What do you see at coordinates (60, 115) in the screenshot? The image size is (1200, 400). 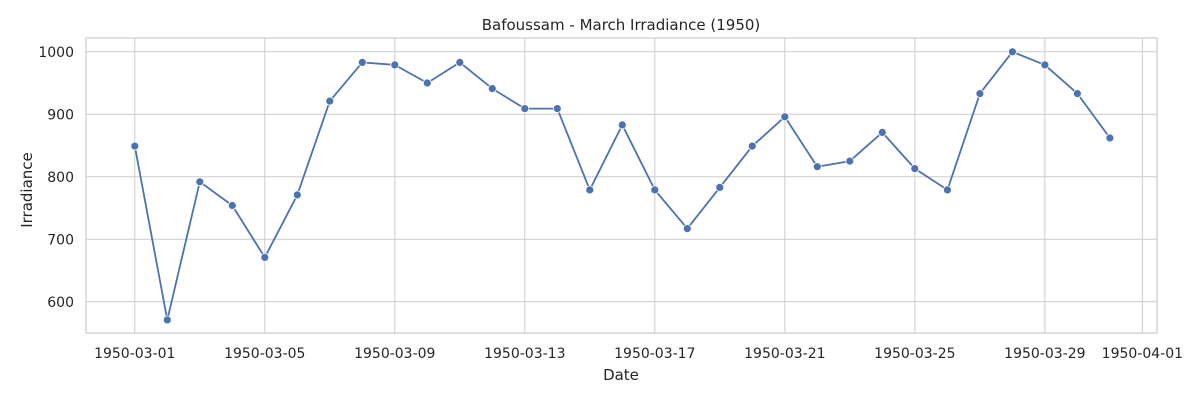 I see `y-tick-label: 900` at bounding box center [60, 115].